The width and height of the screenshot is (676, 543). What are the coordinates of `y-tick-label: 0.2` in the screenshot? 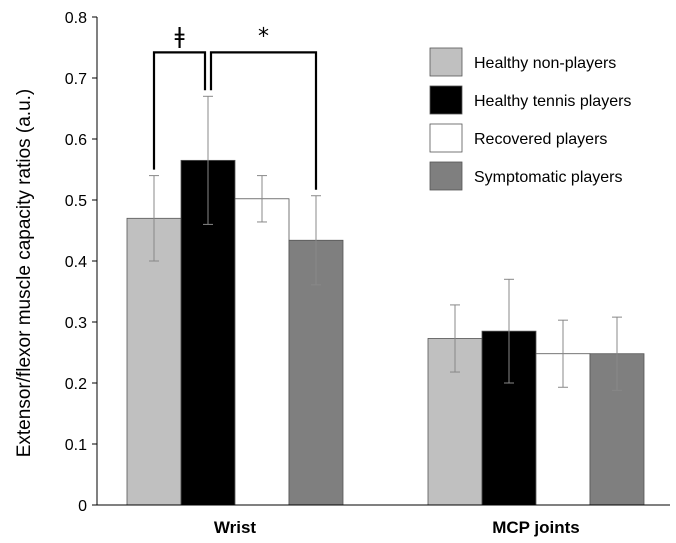 It's located at (76, 384).